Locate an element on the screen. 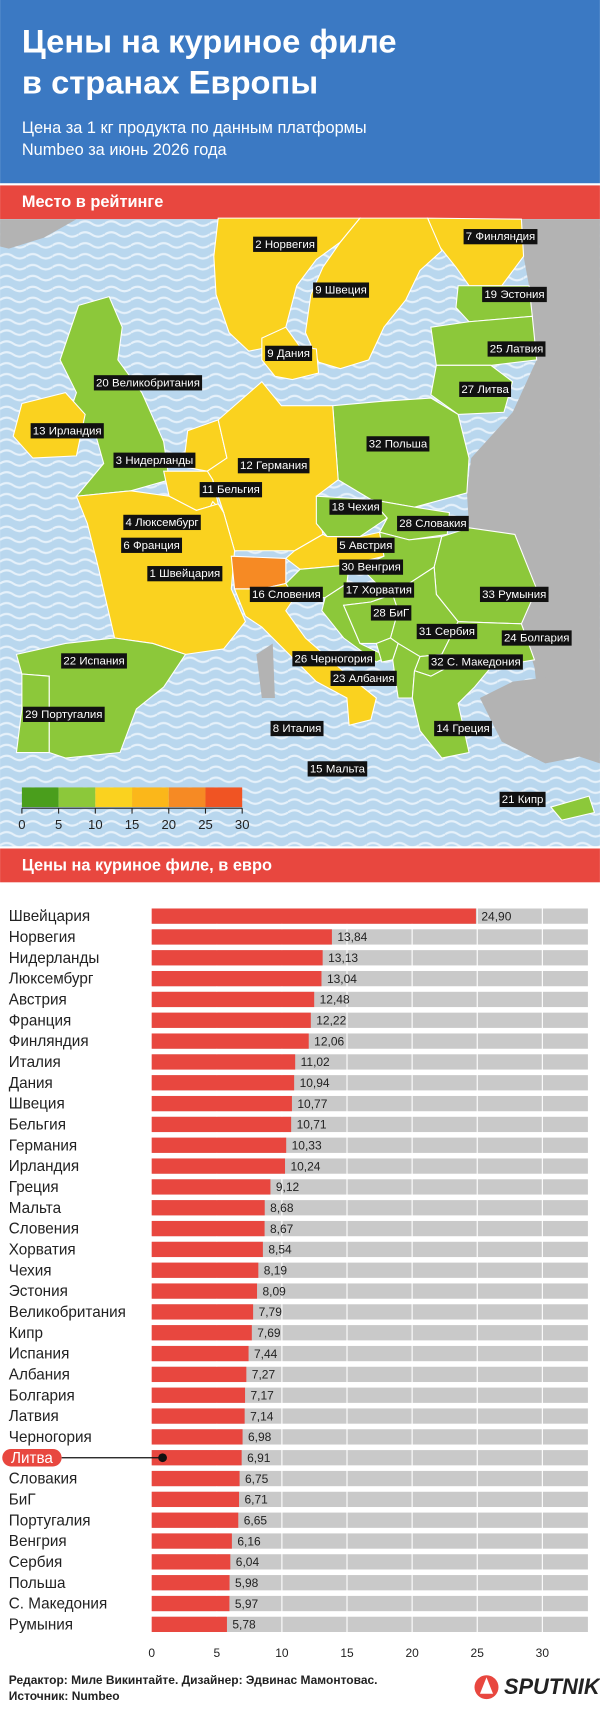  rank: 2 is located at coordinates (258, 245).